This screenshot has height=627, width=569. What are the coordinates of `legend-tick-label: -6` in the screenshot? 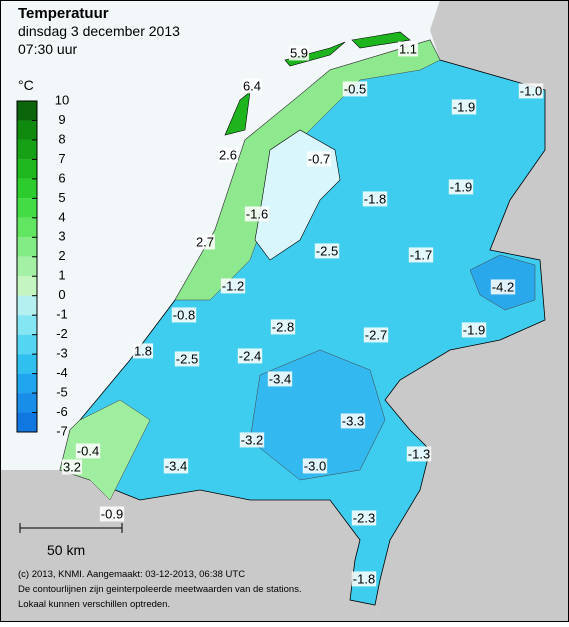 It's located at (62, 411).